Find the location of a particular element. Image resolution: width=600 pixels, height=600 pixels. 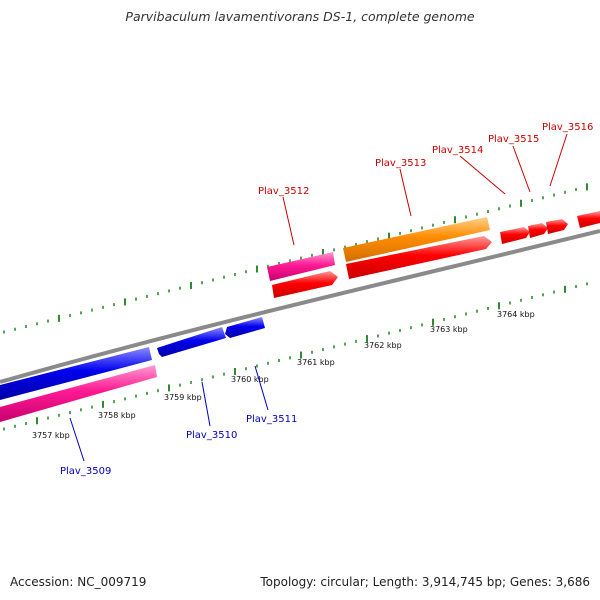

scale-label: 3760 kbp is located at coordinates (250, 379).